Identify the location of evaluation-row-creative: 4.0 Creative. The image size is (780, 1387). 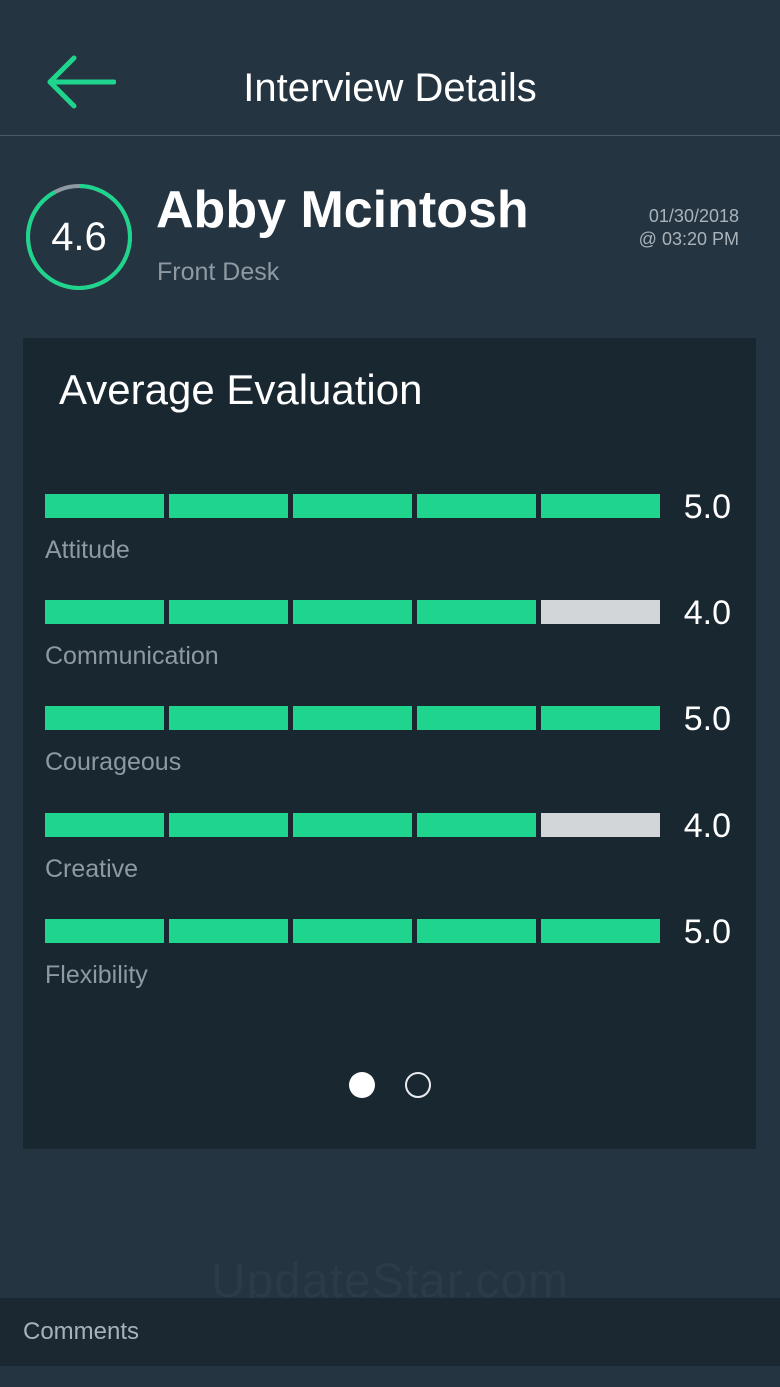
(395, 860).